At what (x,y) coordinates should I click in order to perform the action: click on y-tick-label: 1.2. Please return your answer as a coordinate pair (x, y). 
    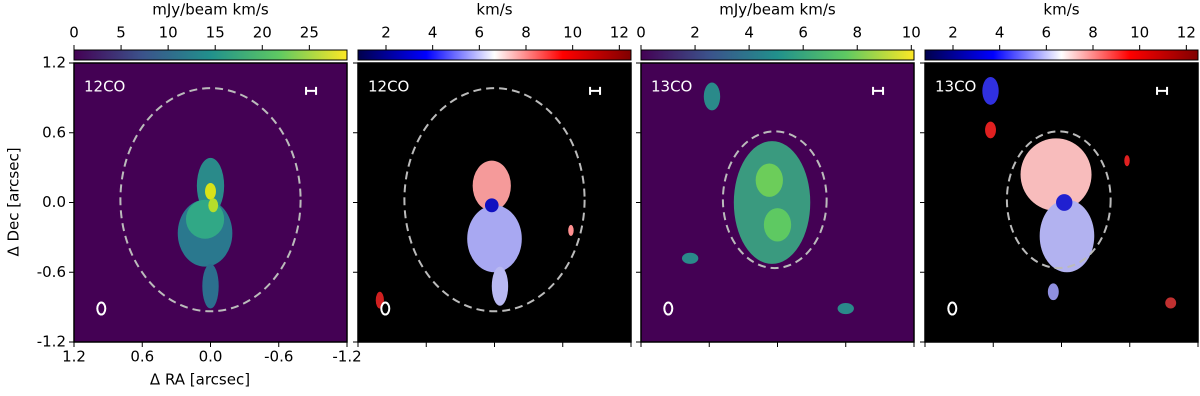
    Looking at the image, I should click on (54, 63).